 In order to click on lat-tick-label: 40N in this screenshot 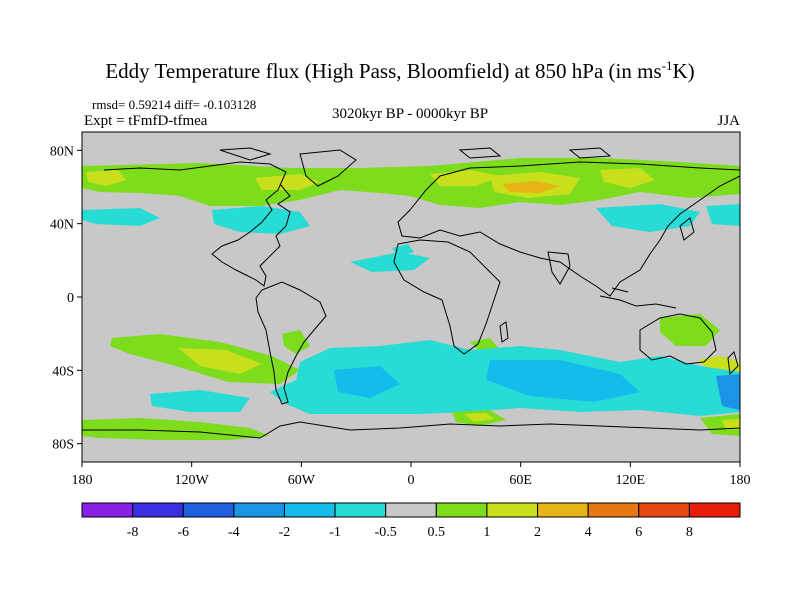, I will do `click(62, 225)`.